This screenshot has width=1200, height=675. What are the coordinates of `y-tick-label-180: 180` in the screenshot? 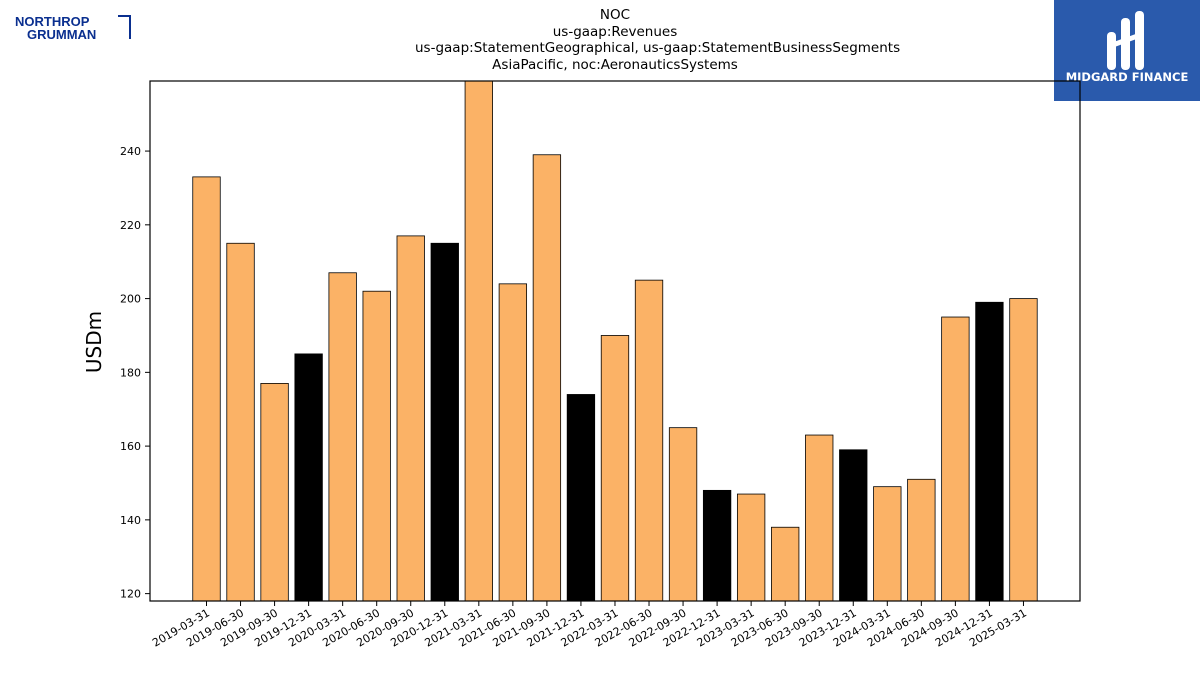 It's located at (130, 372).